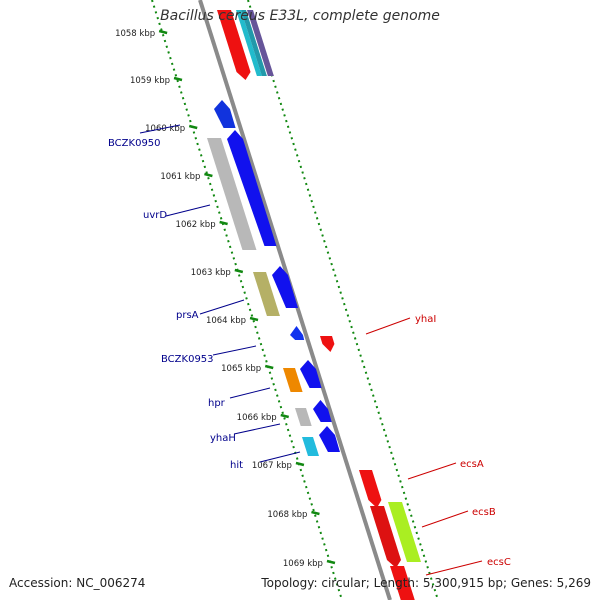 This screenshot has width=600, height=600. I want to click on tick-label: 1062 kbp, so click(196, 225).